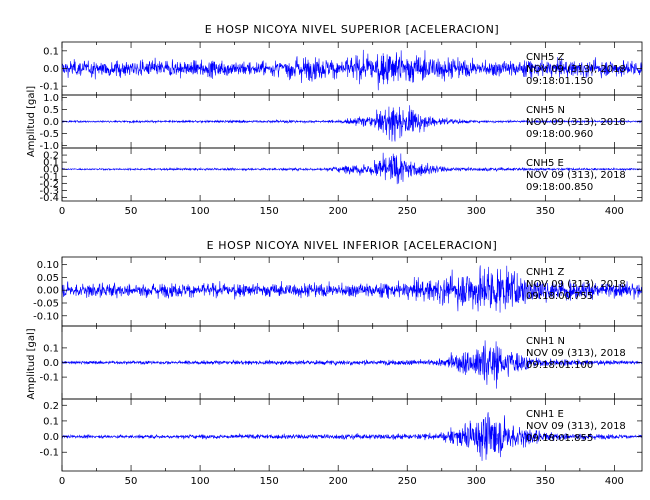  What do you see at coordinates (49, 146) in the screenshot?
I see `y-tick-label: -1.0` at bounding box center [49, 146].